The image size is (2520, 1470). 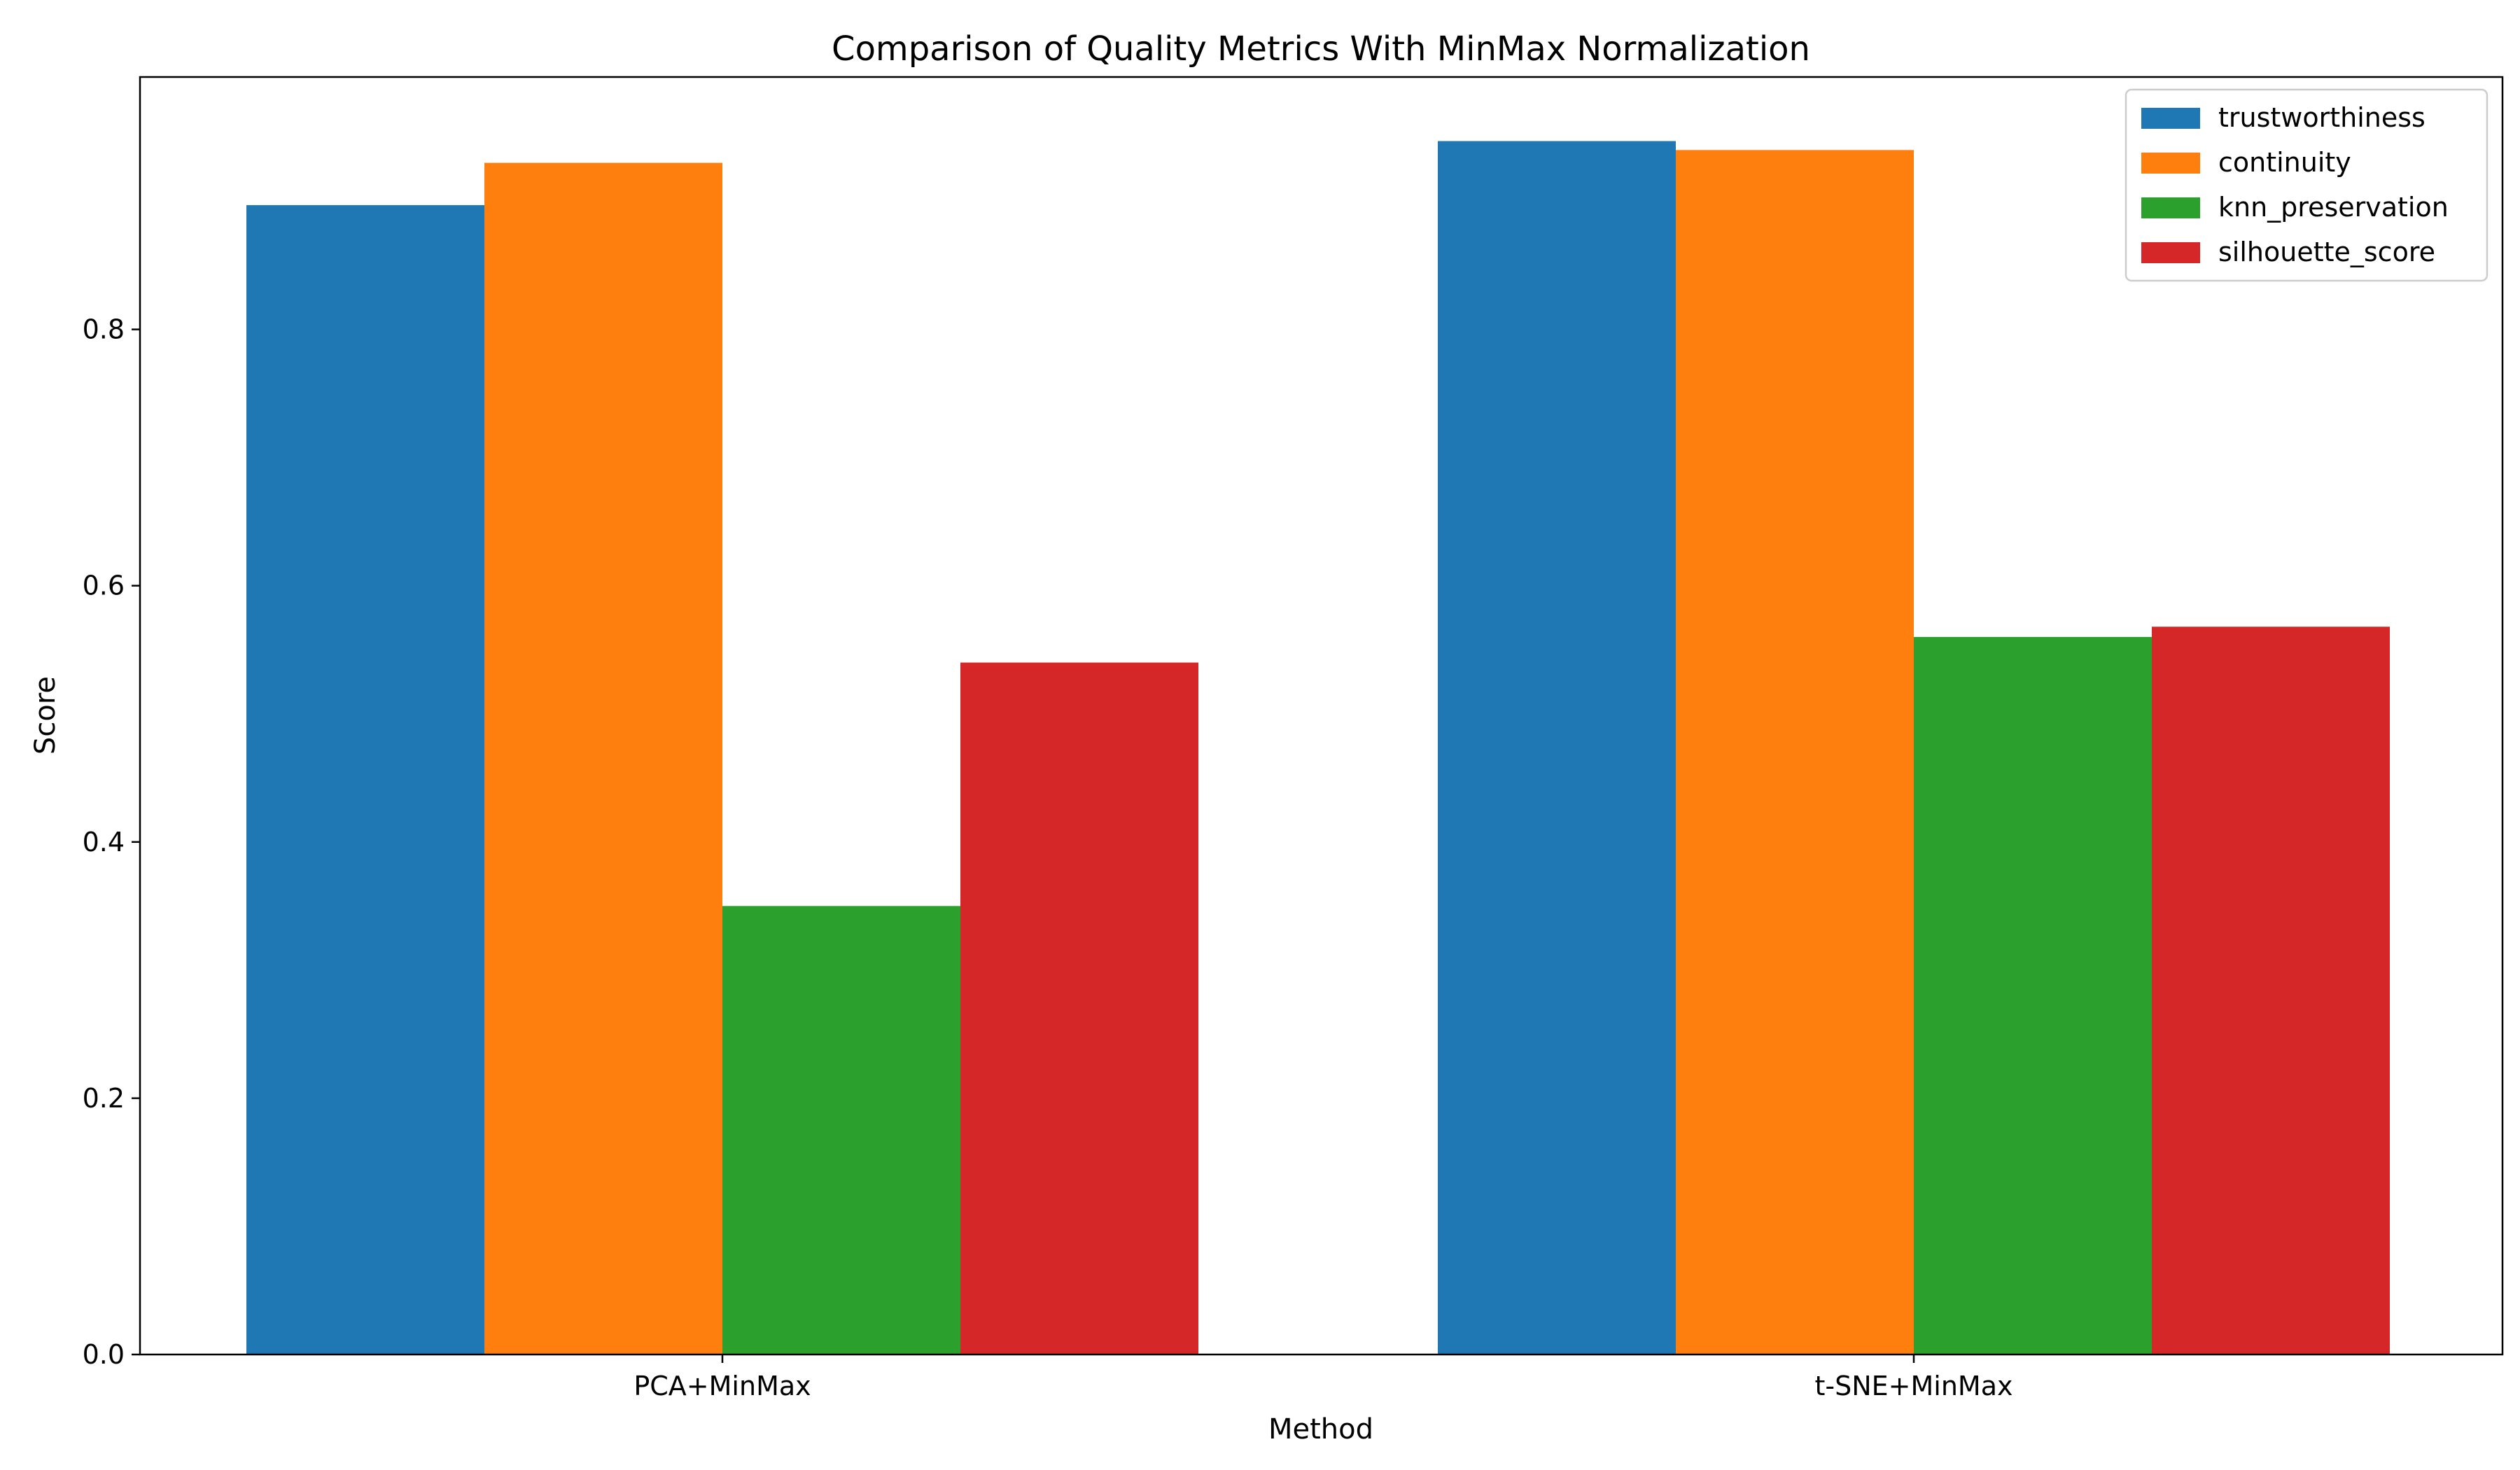 I want to click on legend-swatch-continuity, so click(x=2170, y=163).